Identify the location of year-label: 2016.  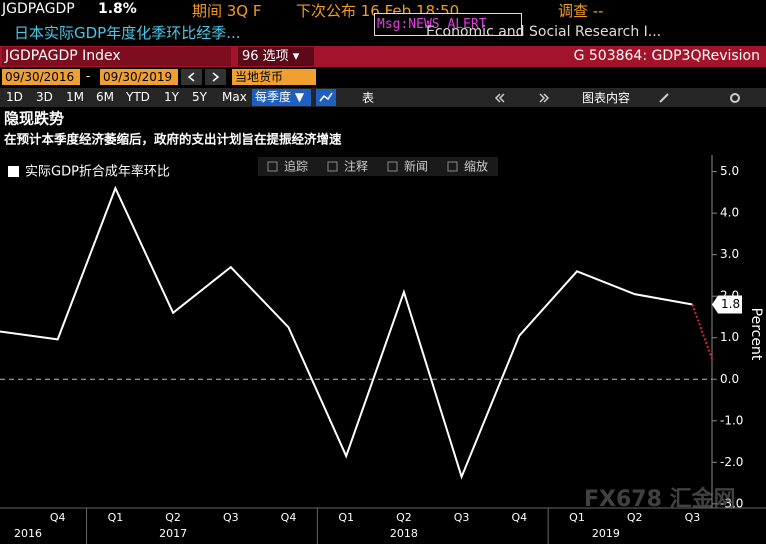
(28, 533).